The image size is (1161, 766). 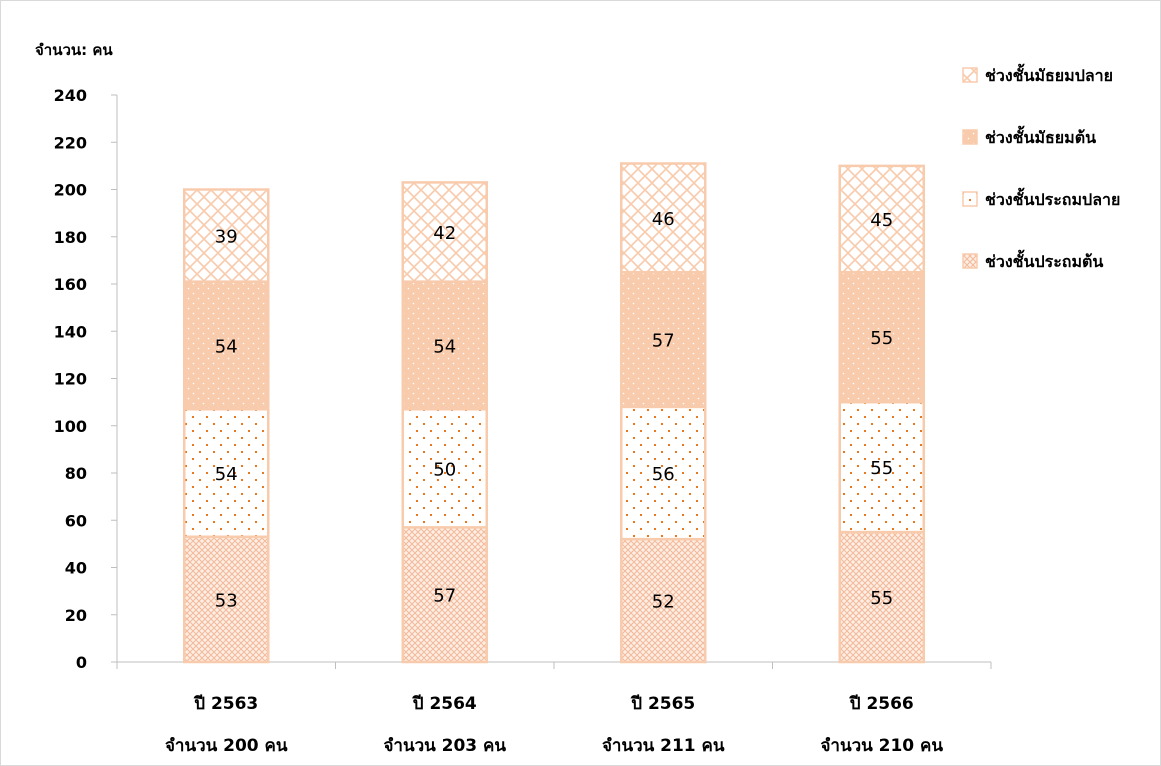 I want to click on data-label: 45, so click(x=881, y=220).